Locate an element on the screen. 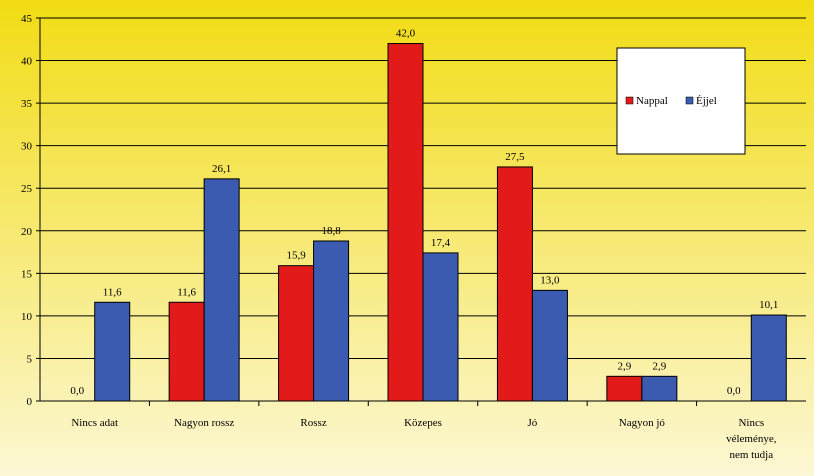 The image size is (814, 476). x-category-label: Közepes is located at coordinates (423, 423).